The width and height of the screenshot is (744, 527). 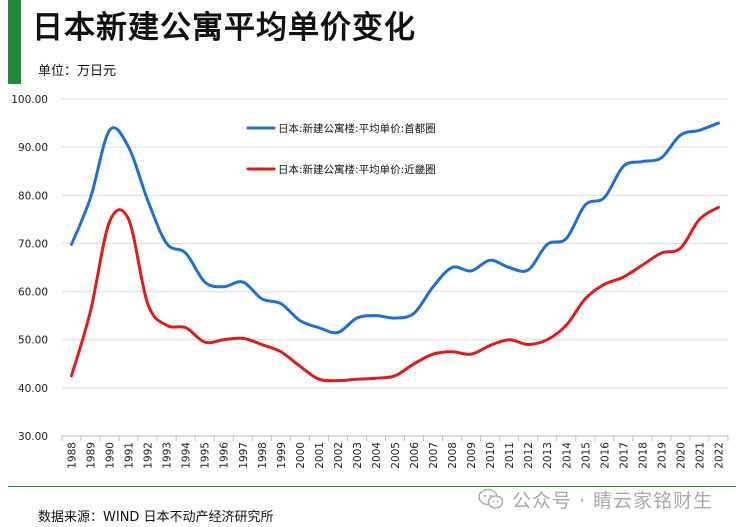 I want to click on x-tick-label: 2004, so click(x=377, y=455).